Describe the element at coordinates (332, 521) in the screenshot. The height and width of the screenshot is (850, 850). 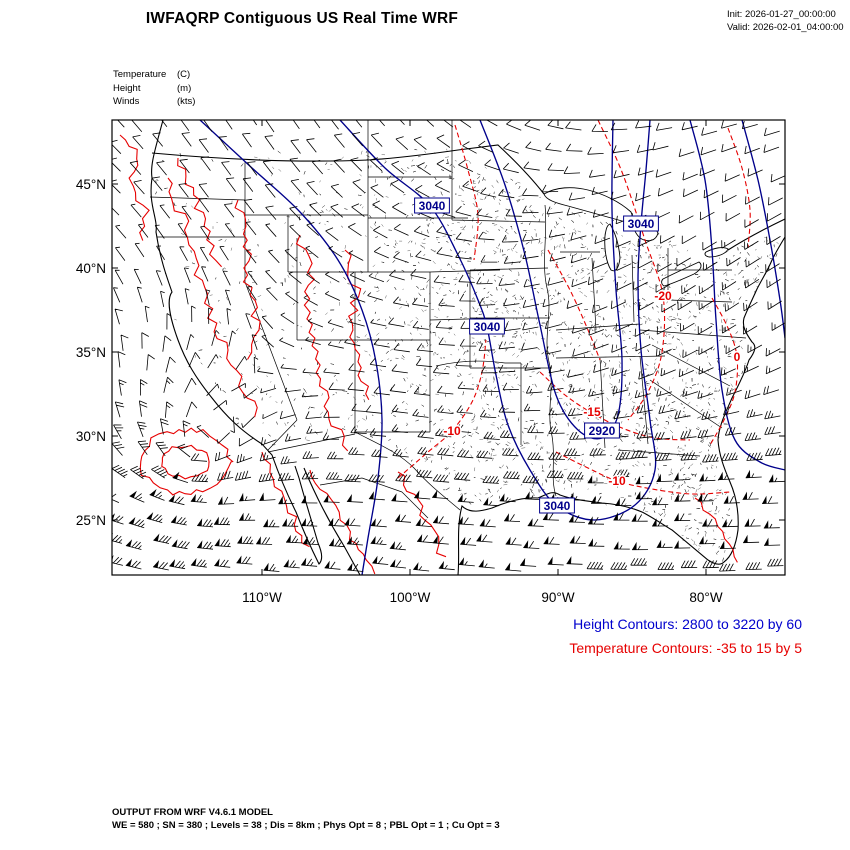
I see `mexico-west-coast` at that location.